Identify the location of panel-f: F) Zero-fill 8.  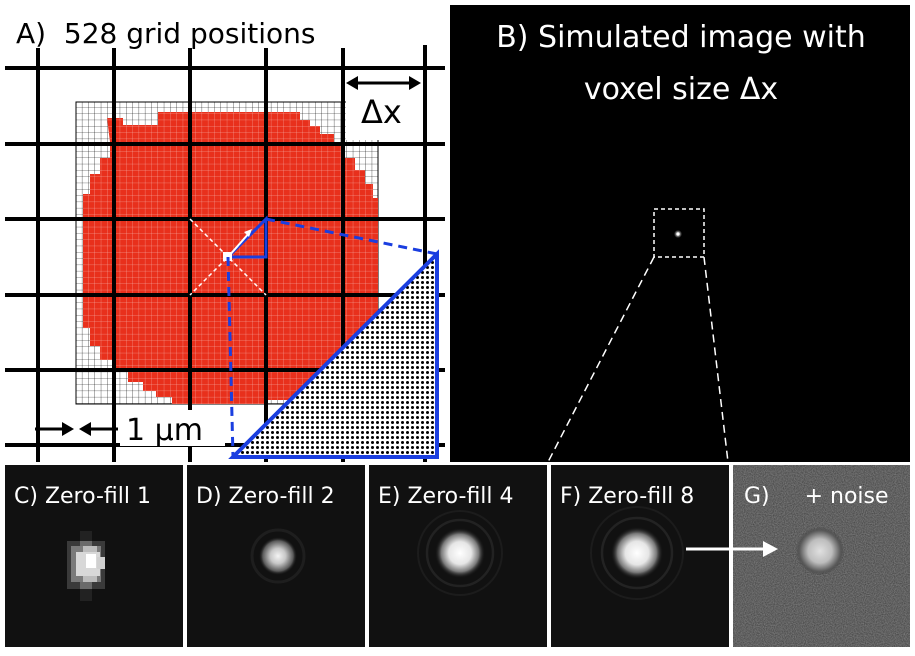
(640, 556).